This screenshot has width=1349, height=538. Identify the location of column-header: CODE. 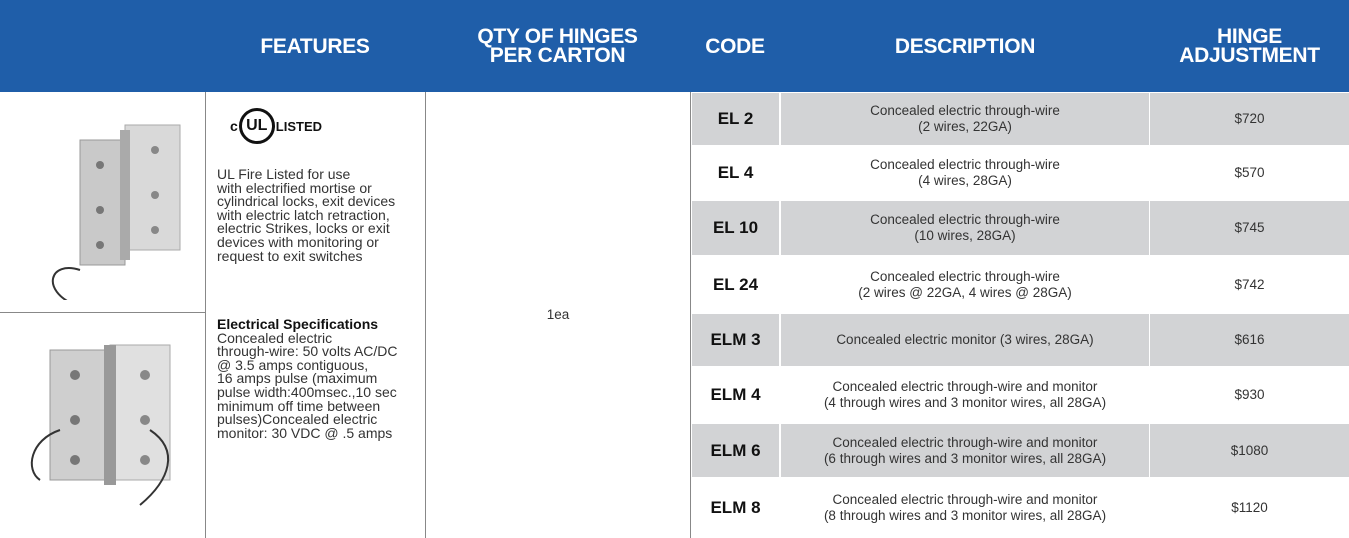
(735, 46).